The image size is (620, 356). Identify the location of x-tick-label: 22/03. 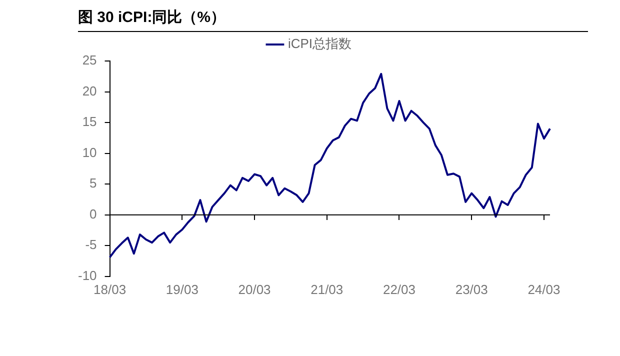
(399, 289).